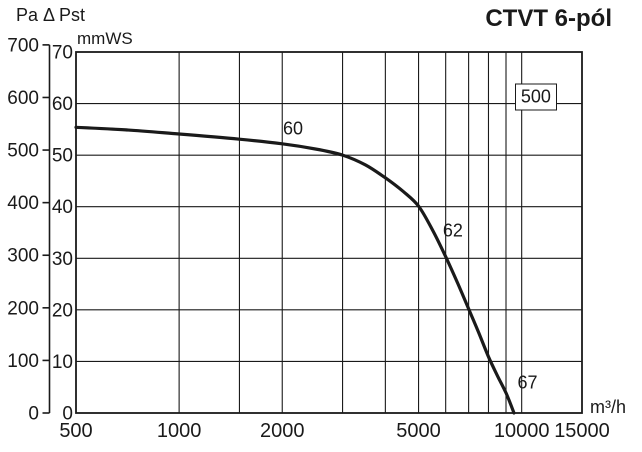  I want to click on pa-axis-unit-label: Pa Δ Pst, so click(51, 15).